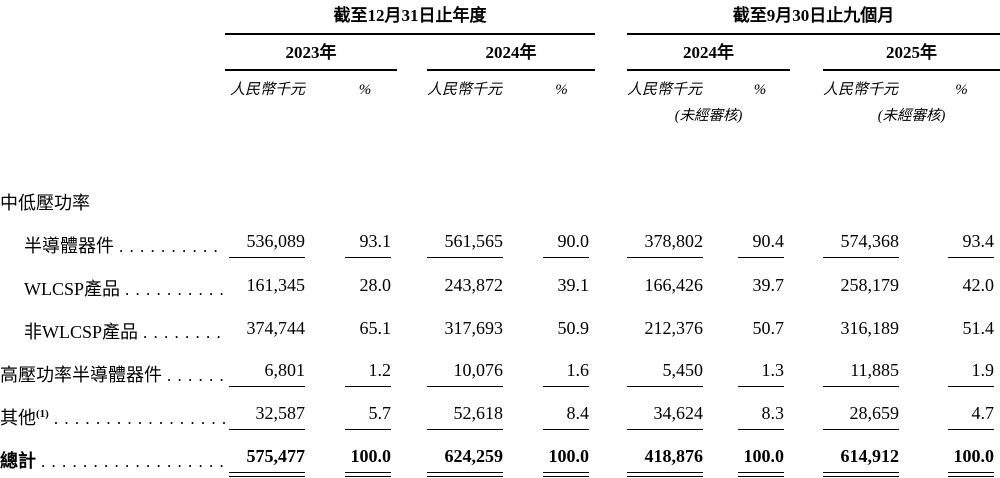  I want to click on column-group-nine-months: 截至9月30日止九個月, so click(813, 17).